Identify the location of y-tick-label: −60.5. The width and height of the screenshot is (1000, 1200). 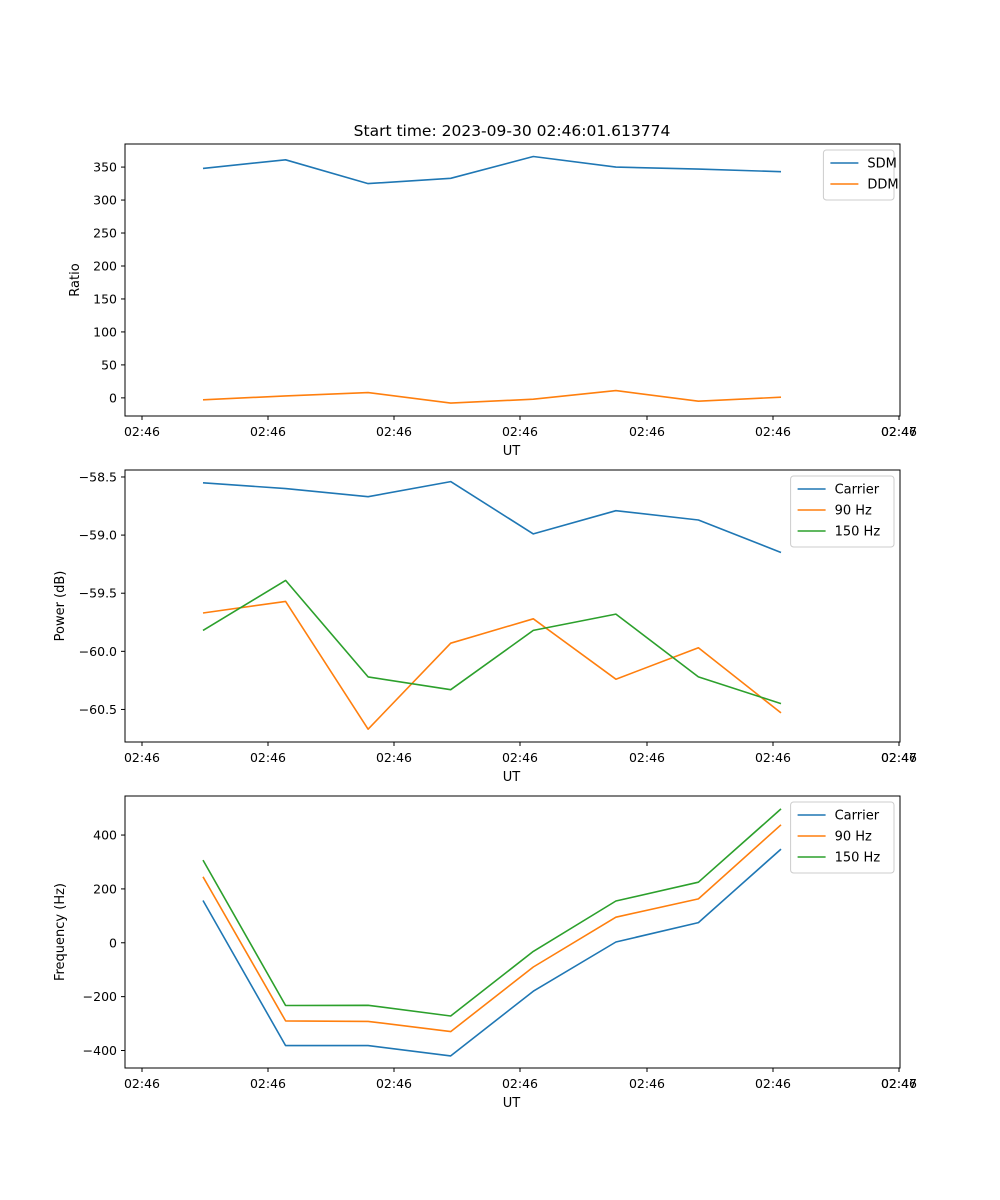
(98, 709).